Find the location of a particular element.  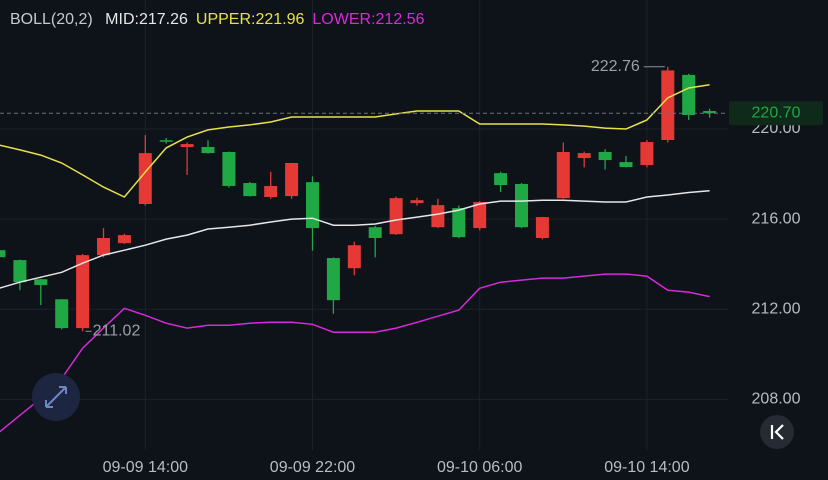

x-tick-label: 09-10 06:00 is located at coordinates (480, 467).